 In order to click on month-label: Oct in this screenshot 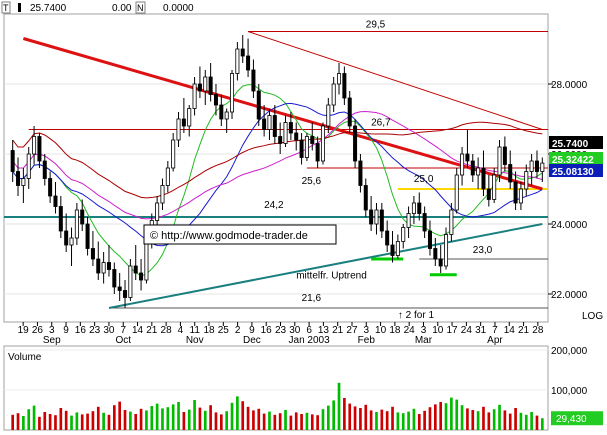, I will do `click(123, 340)`.